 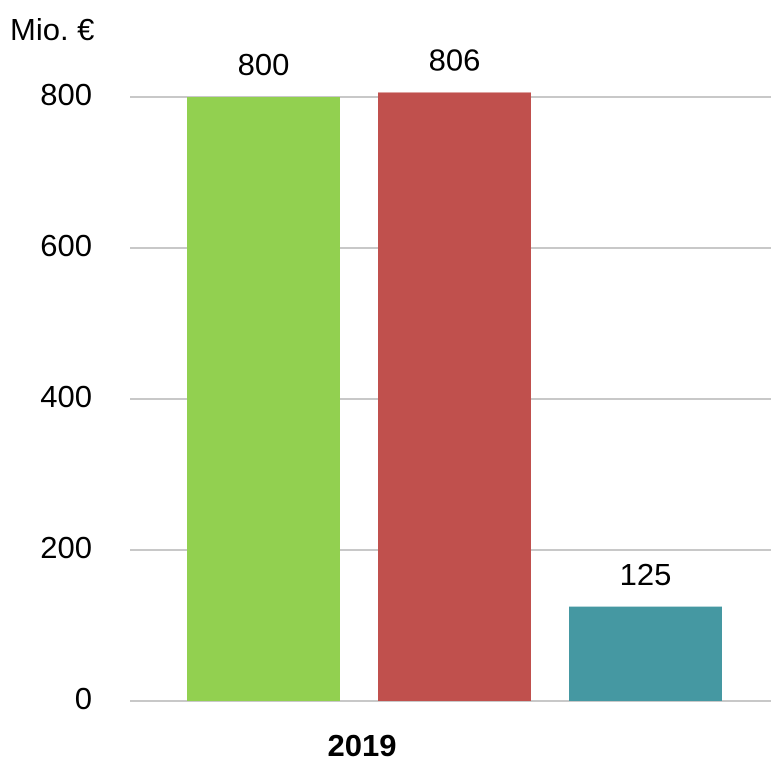 I want to click on data-label: 800, so click(x=264, y=64).